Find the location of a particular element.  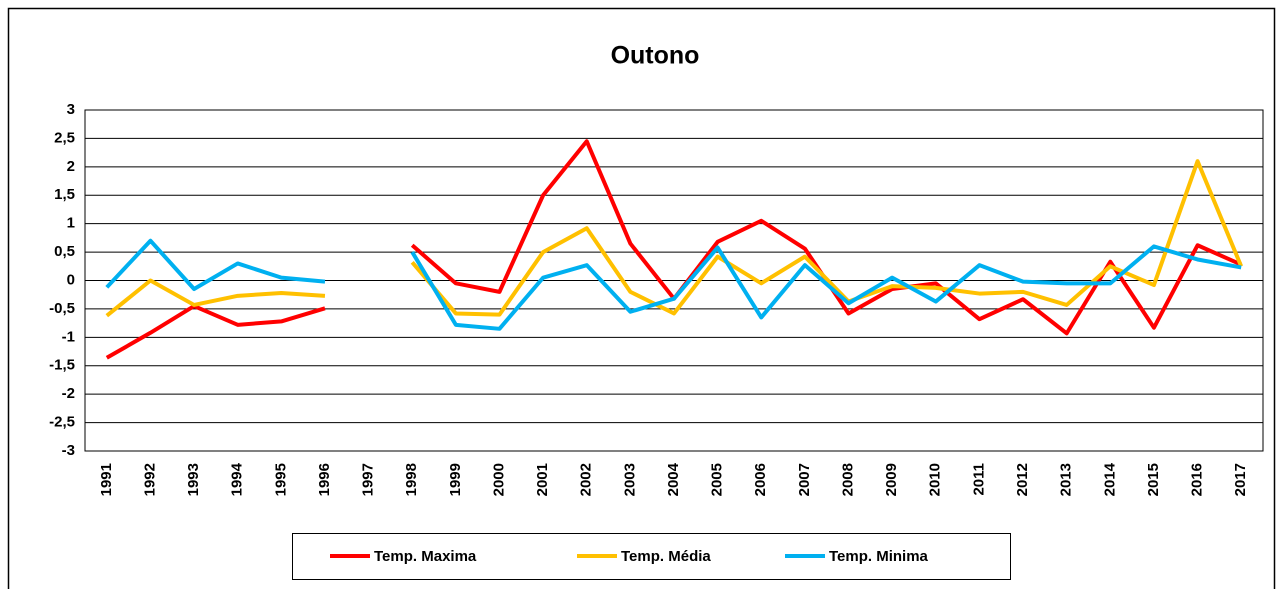

x-tick-label: 1997 is located at coordinates (368, 479).